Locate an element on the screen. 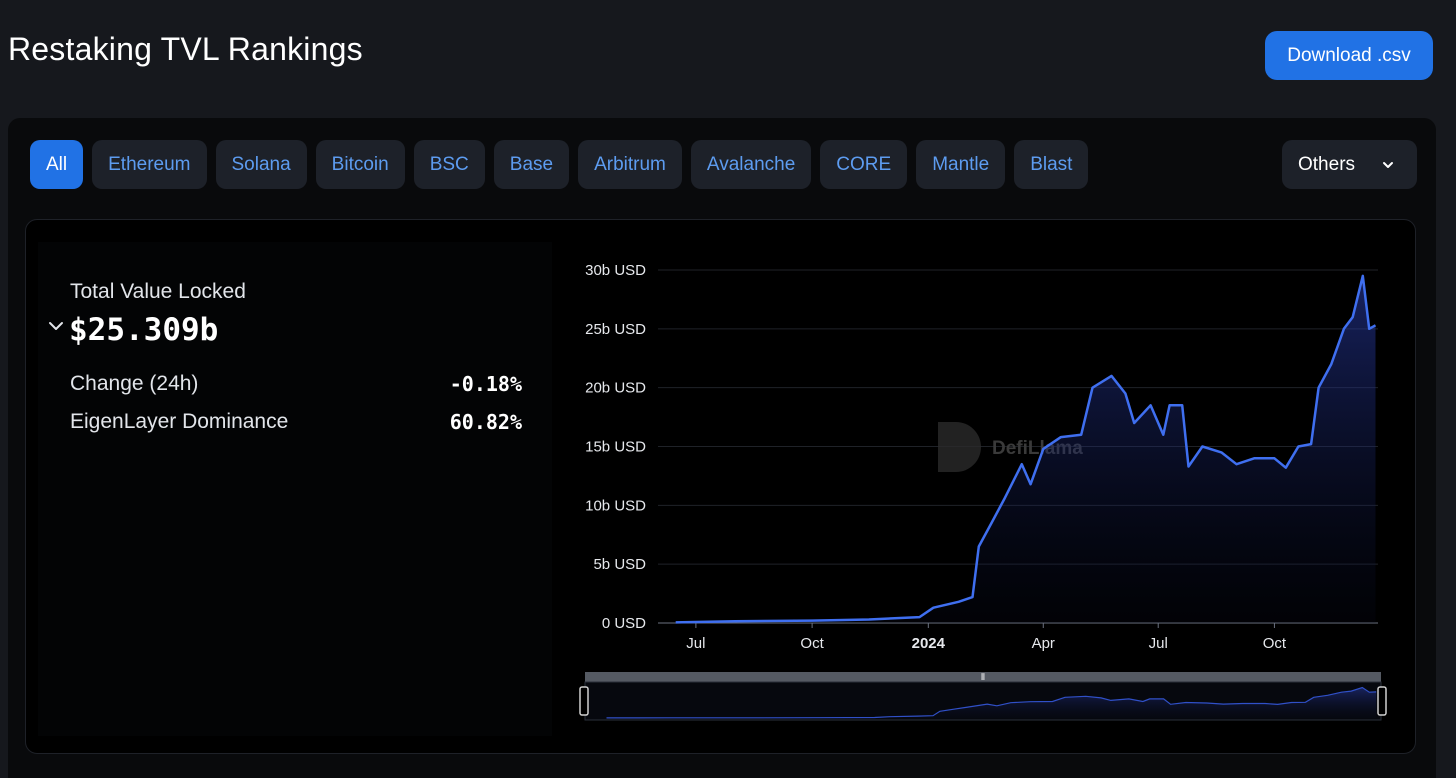  others-dropdown: Others is located at coordinates (1349, 164).